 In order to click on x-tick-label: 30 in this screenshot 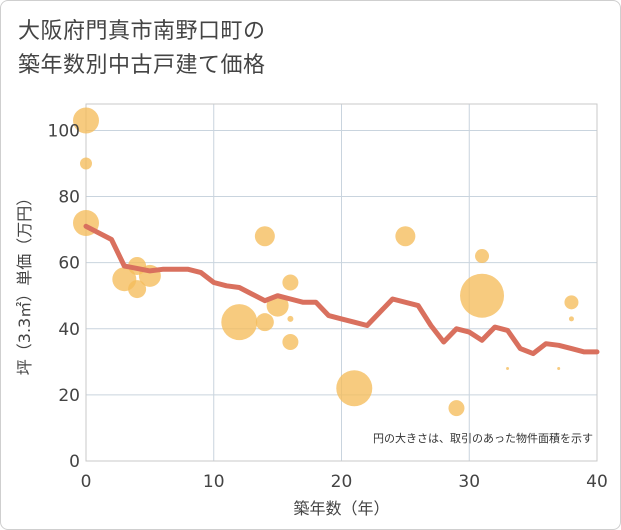, I will do `click(469, 482)`.